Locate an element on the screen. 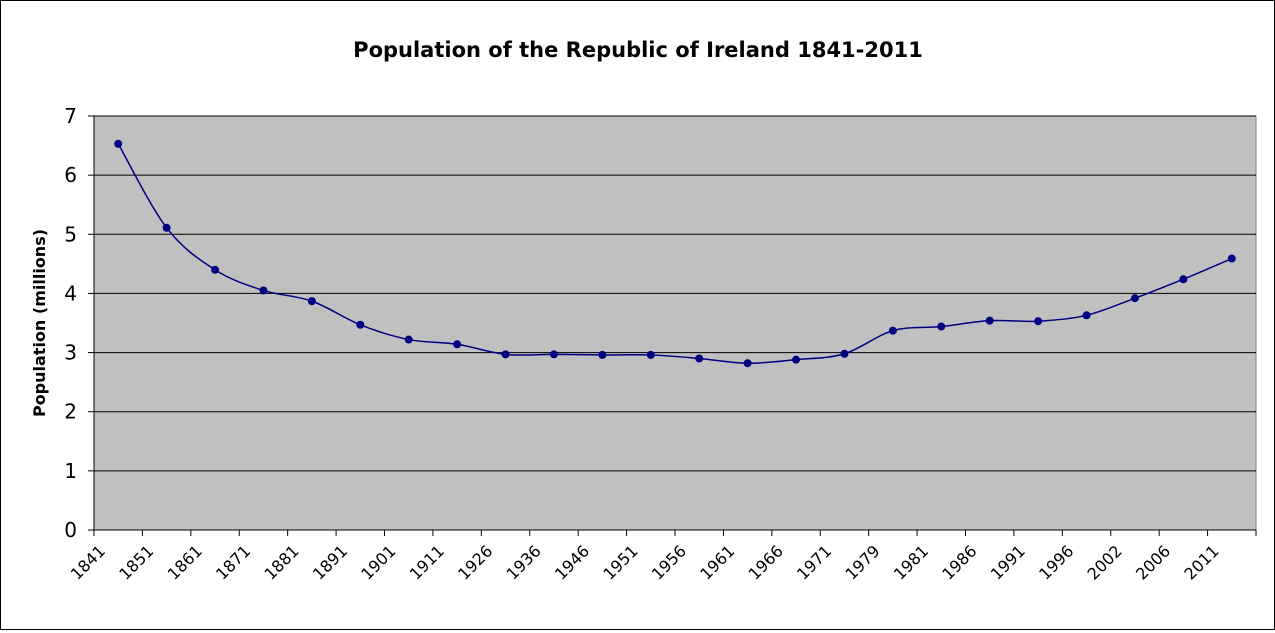 The height and width of the screenshot is (633, 1275). x-tick-label: 1936 is located at coordinates (524, 562).